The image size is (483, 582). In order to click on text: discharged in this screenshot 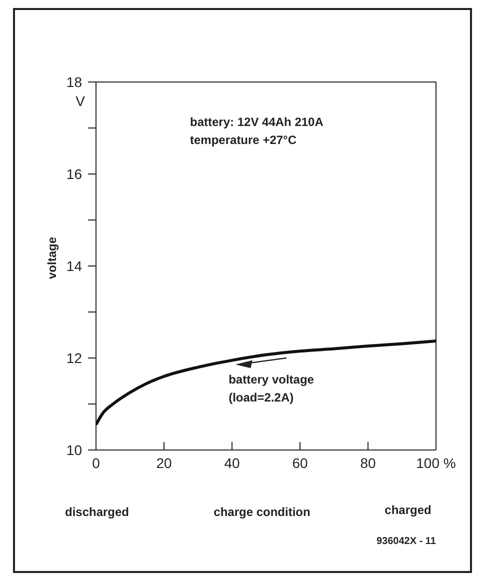, I will do `click(97, 512)`.